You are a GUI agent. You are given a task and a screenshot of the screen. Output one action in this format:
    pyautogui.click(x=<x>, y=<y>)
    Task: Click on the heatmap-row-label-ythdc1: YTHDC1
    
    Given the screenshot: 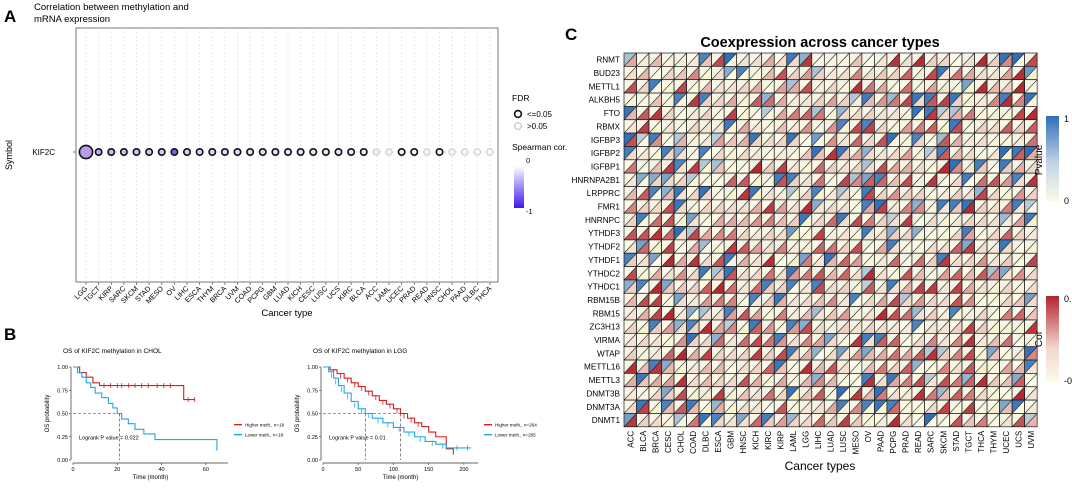 What is the action you would take?
    pyautogui.click(x=603, y=287)
    